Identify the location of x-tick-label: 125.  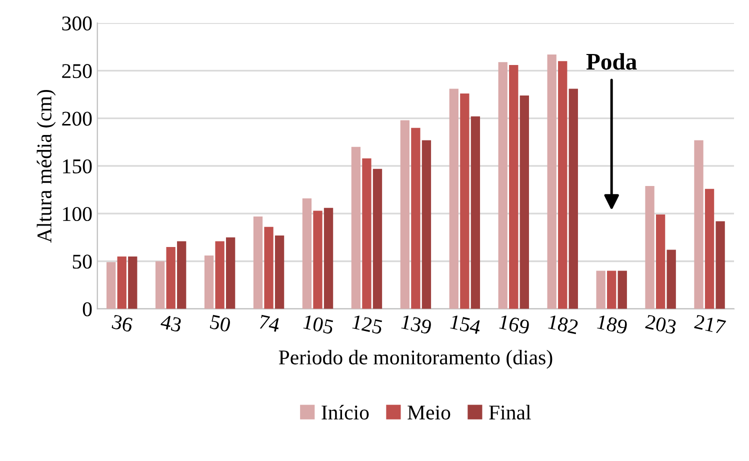
(368, 324).